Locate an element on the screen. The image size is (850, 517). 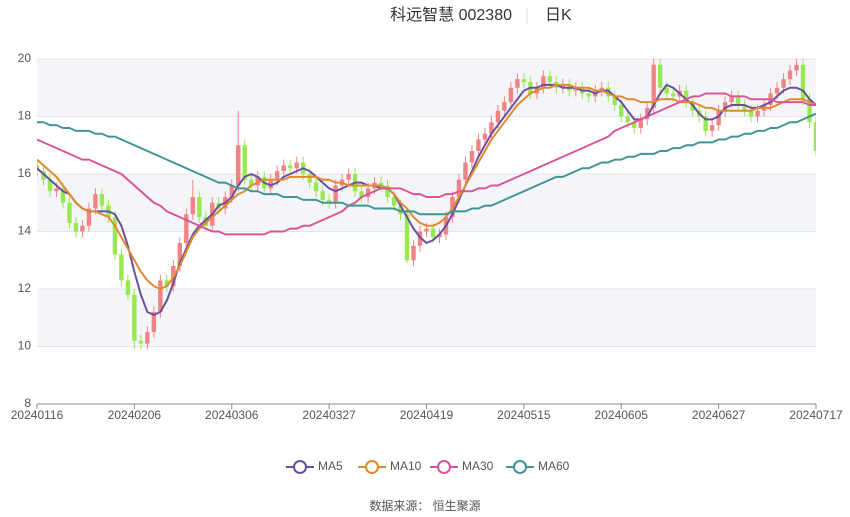
x-tick-label: 20240116 is located at coordinates (37, 415).